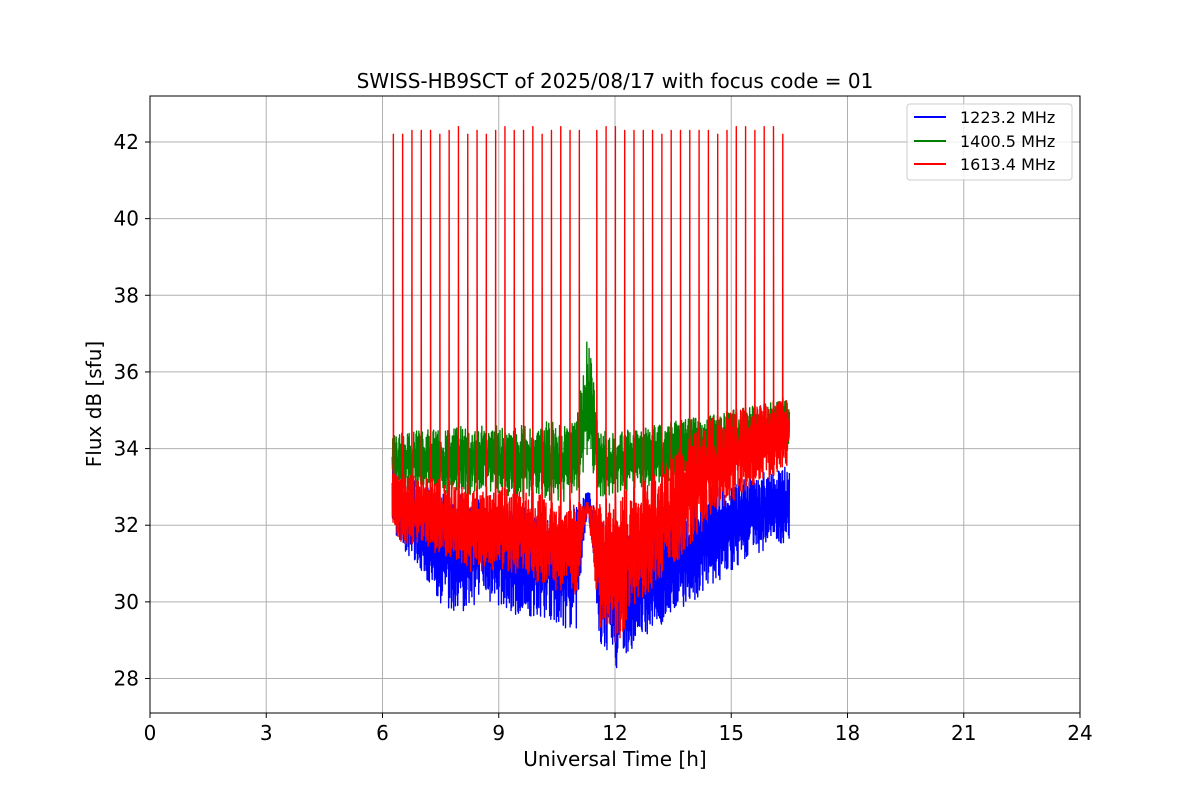 This screenshot has width=1200, height=800. Describe the element at coordinates (126, 295) in the screenshot. I see `y-tick-label: 38` at that location.